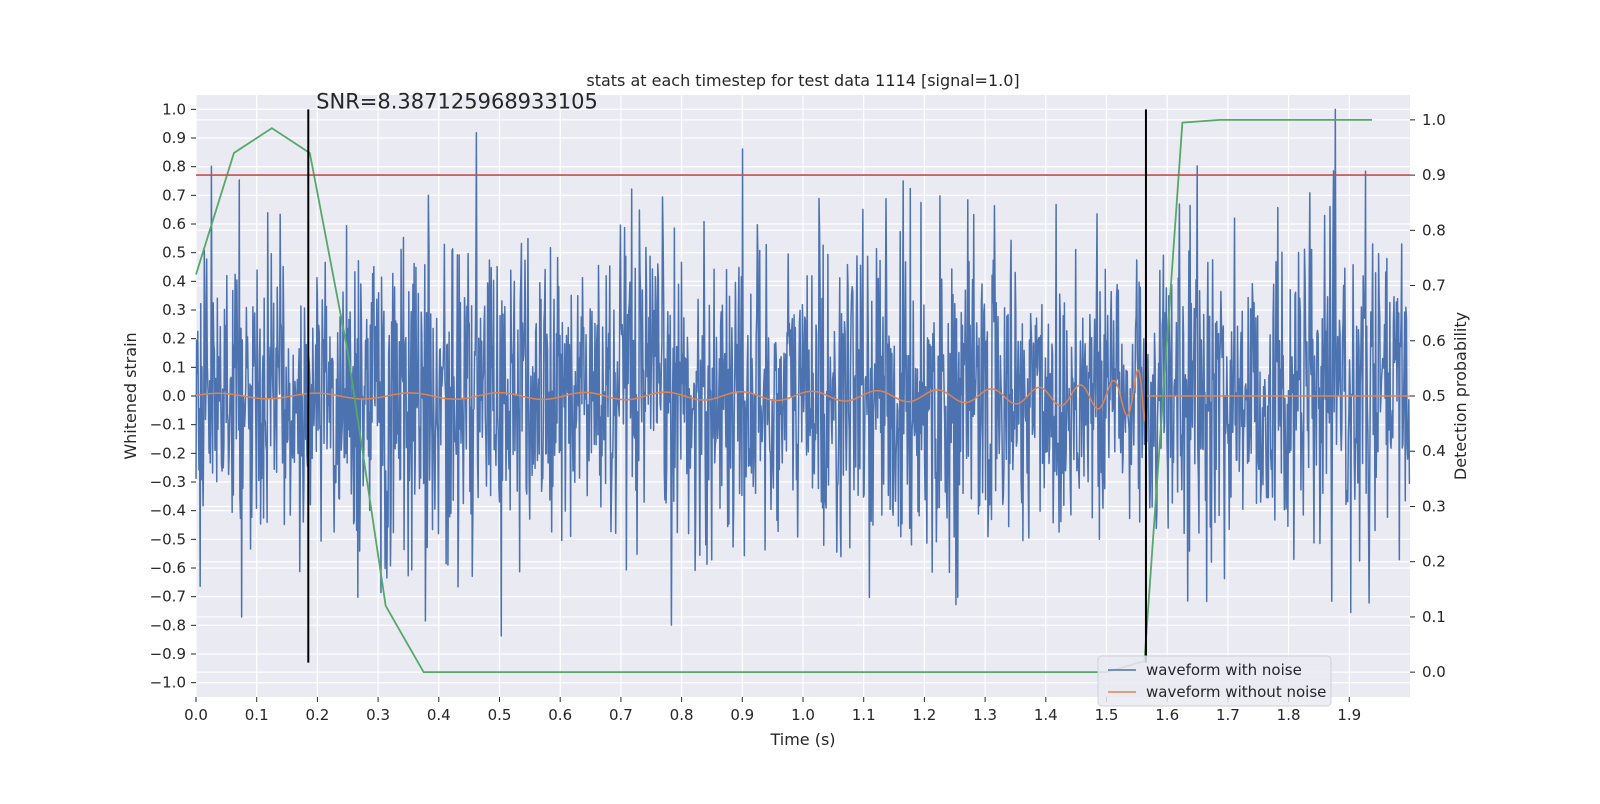 This screenshot has width=1600, height=804. Describe the element at coordinates (864, 715) in the screenshot. I see `x-tick-label: 1.1` at that location.